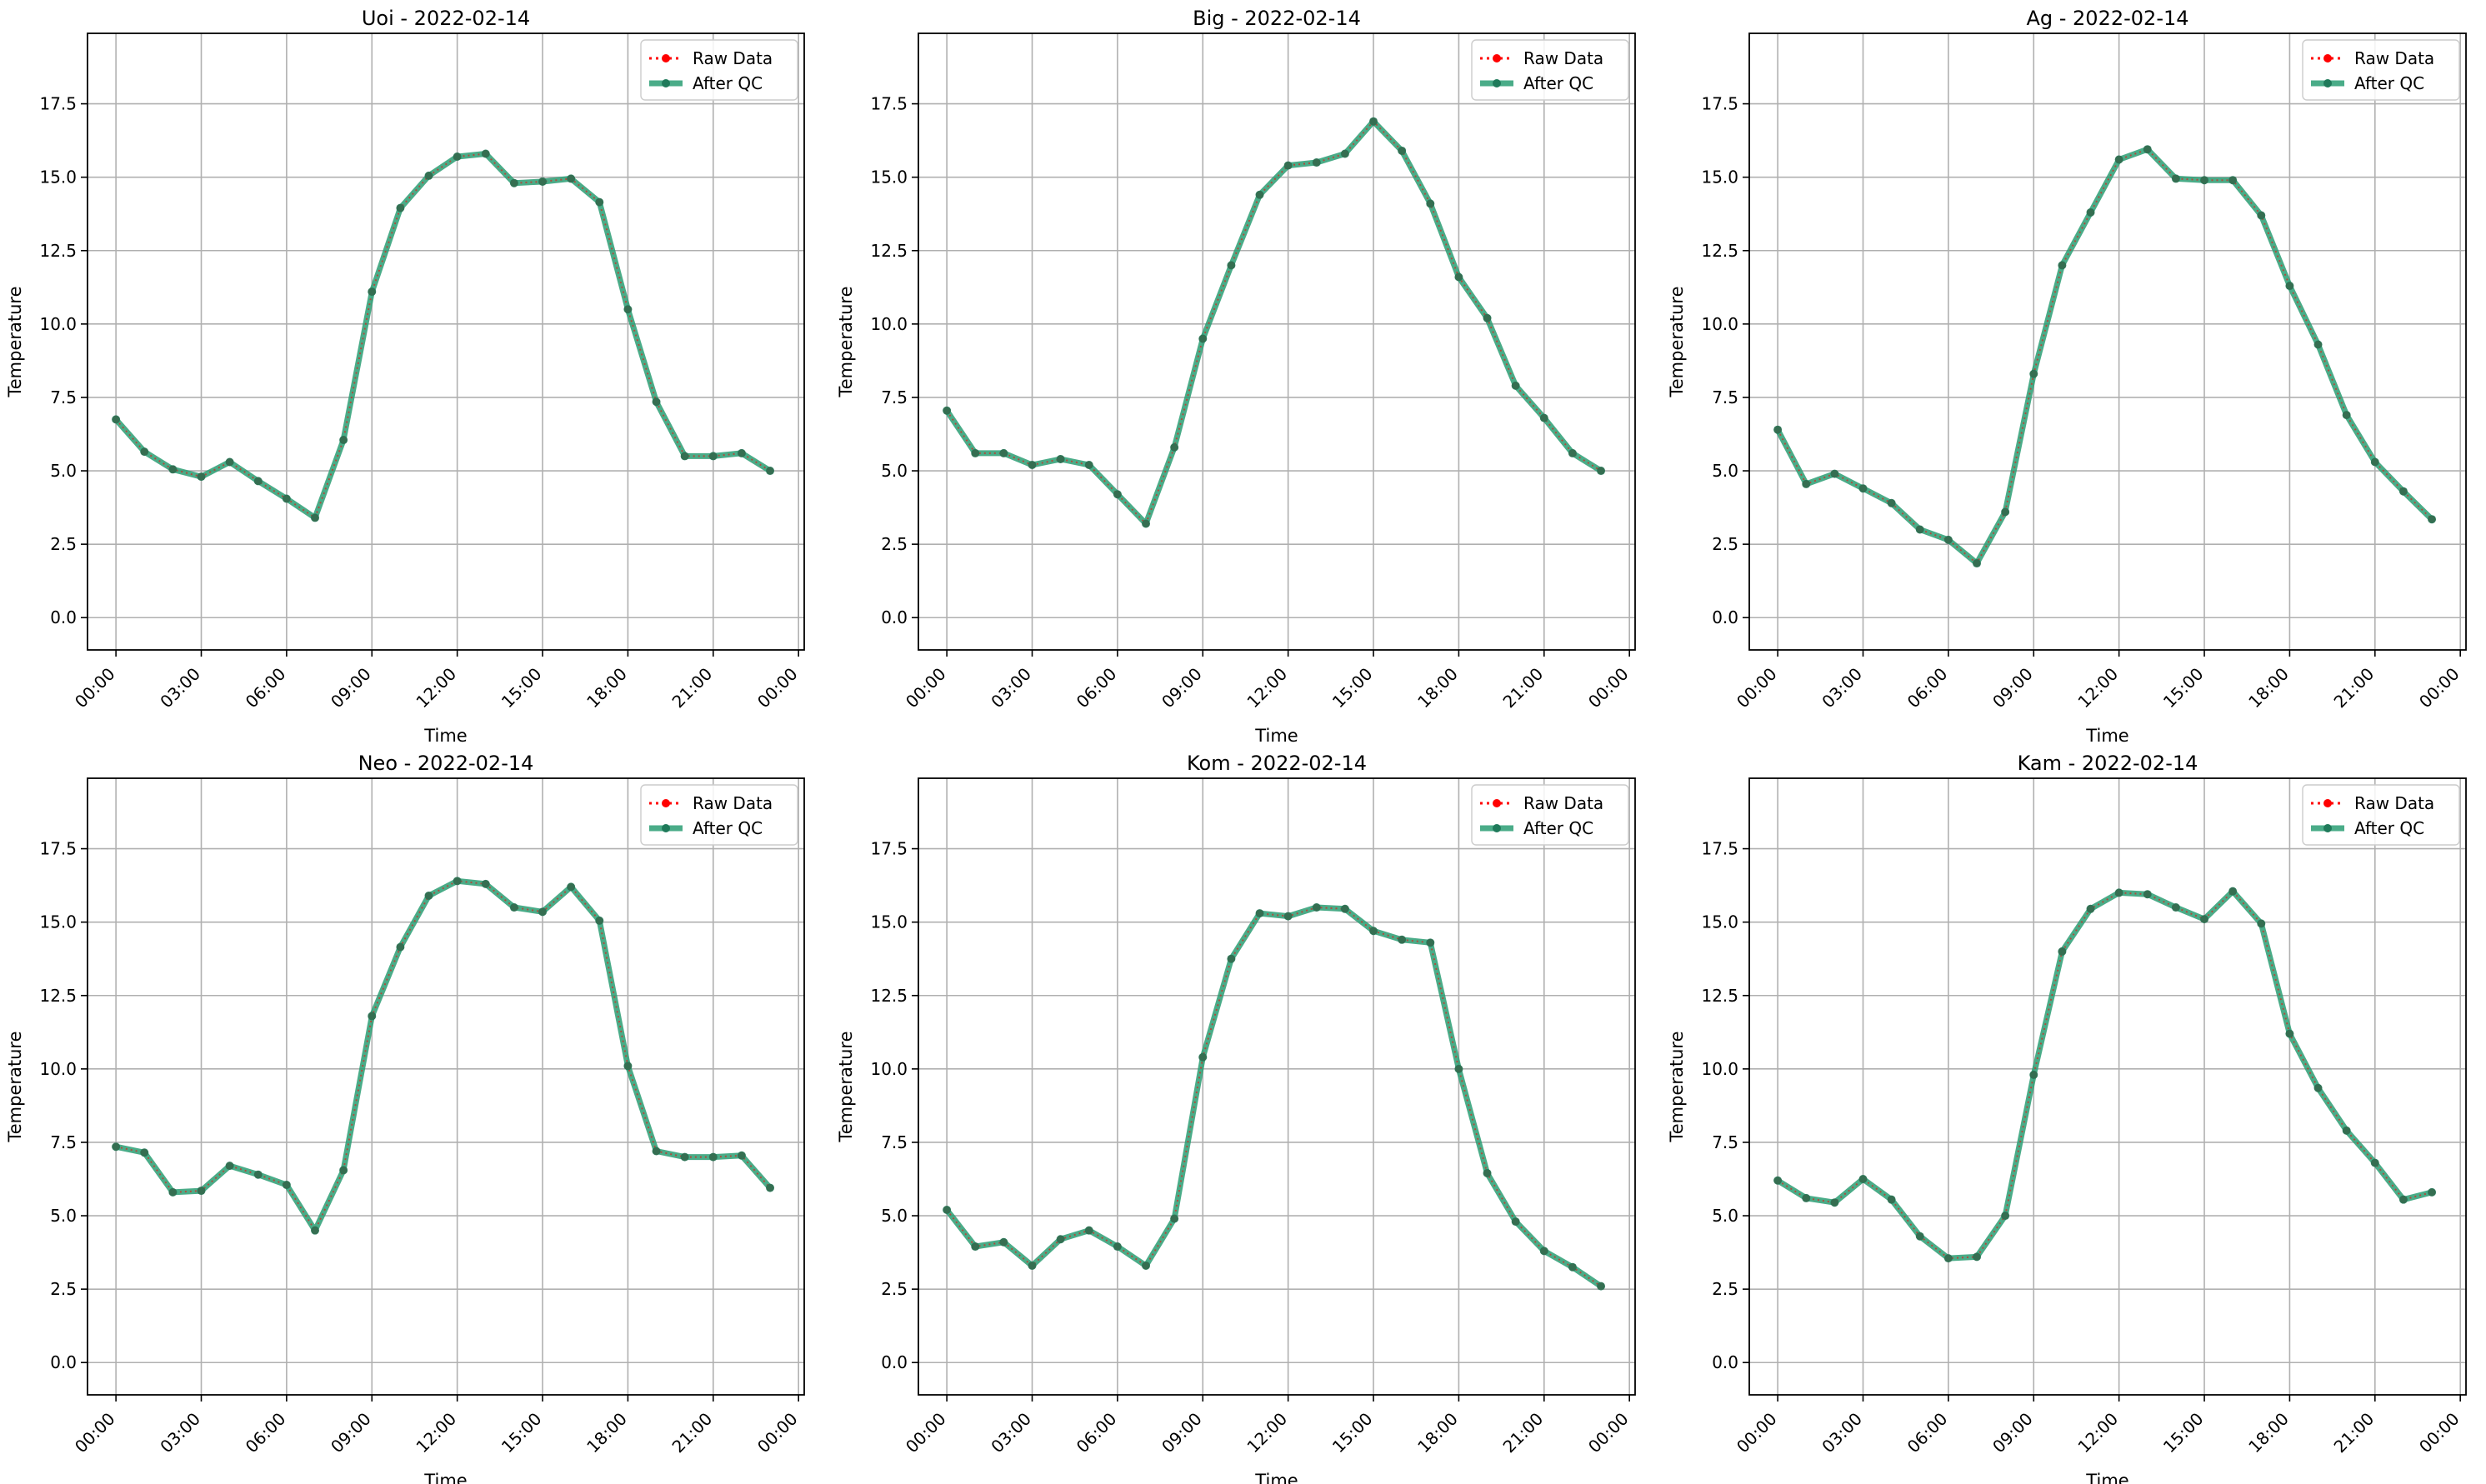 This screenshot has height=1484, width=2486. What do you see at coordinates (2108, 764) in the screenshot?
I see `chart-title: Kam - 2022-02-14` at bounding box center [2108, 764].